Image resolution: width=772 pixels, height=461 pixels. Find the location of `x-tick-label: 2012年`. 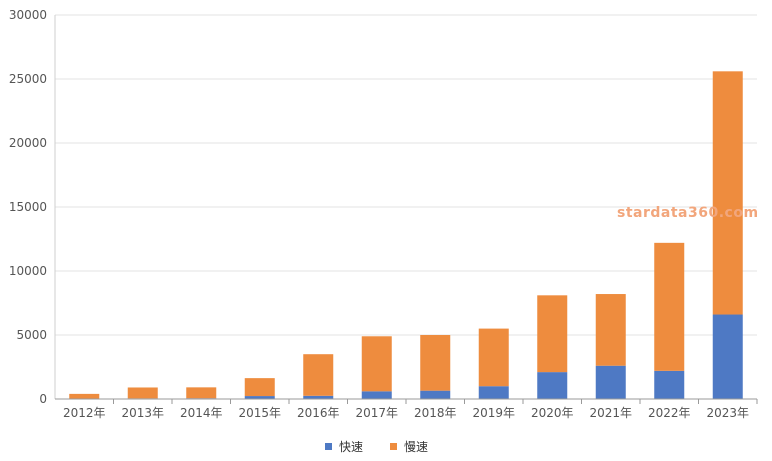

x-tick-label: 2012年 is located at coordinates (84, 413).